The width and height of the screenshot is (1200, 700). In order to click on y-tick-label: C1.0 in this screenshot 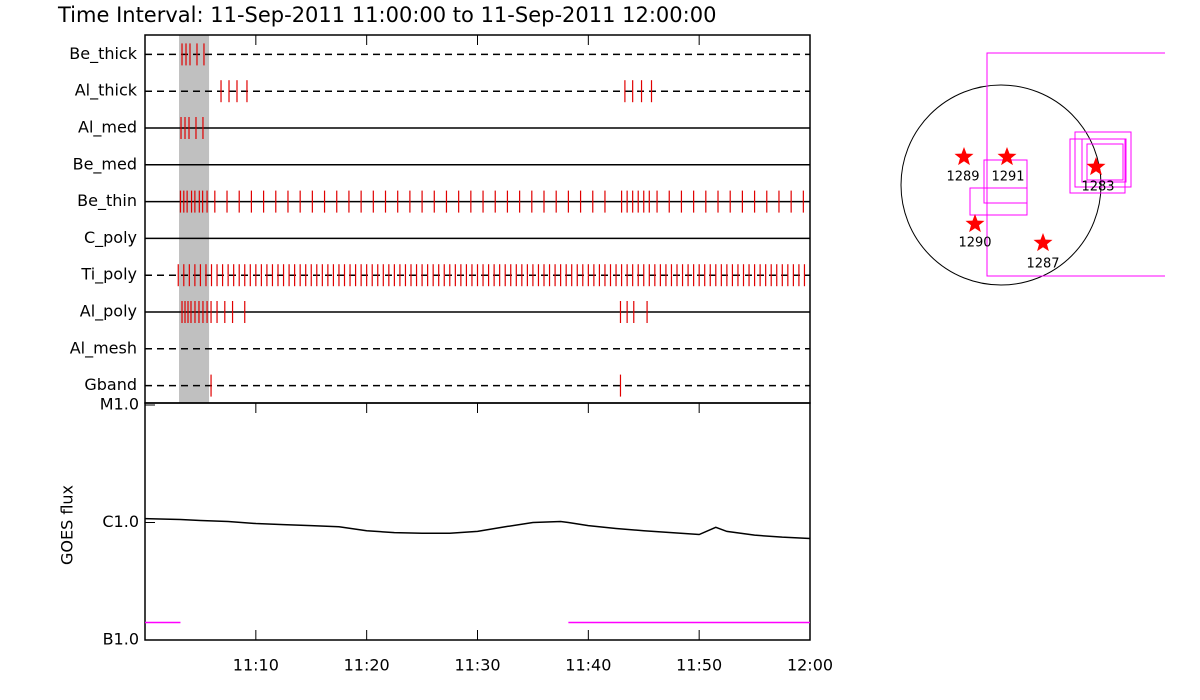, I will do `click(120, 521)`.